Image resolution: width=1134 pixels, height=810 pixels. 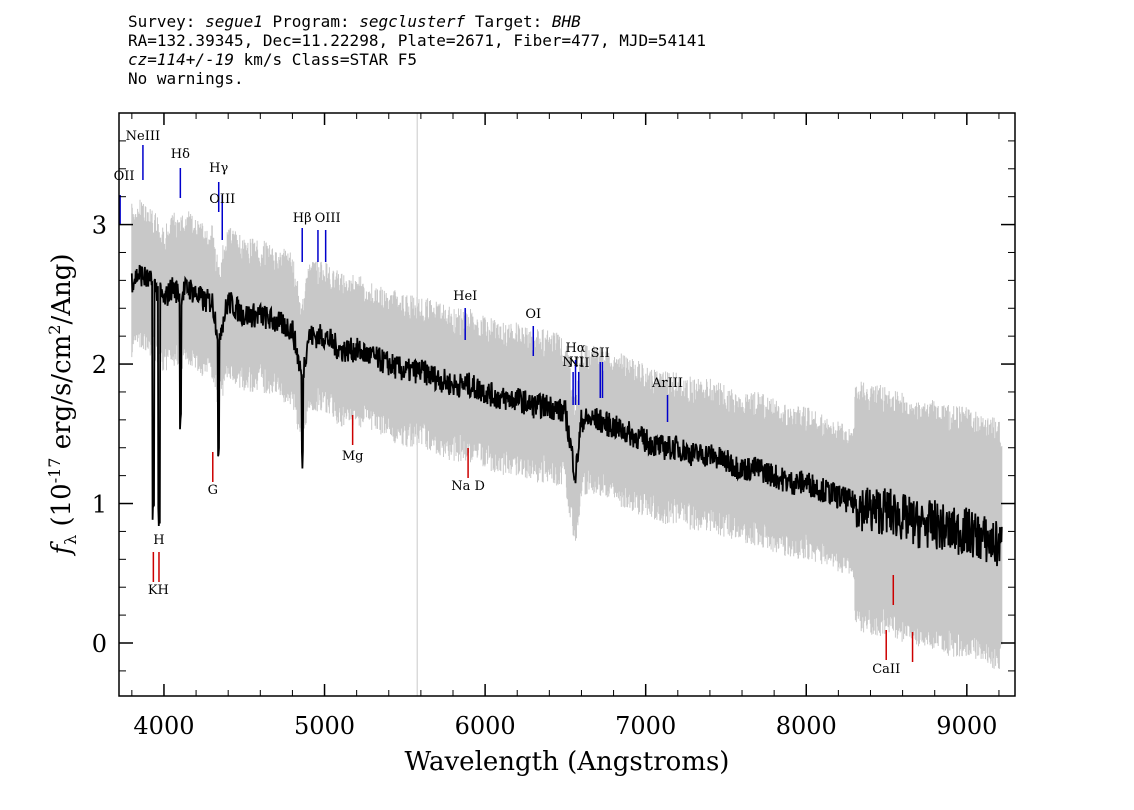 What do you see at coordinates (186, 78) in the screenshot?
I see `header-line-warnings: No warnings.` at bounding box center [186, 78].